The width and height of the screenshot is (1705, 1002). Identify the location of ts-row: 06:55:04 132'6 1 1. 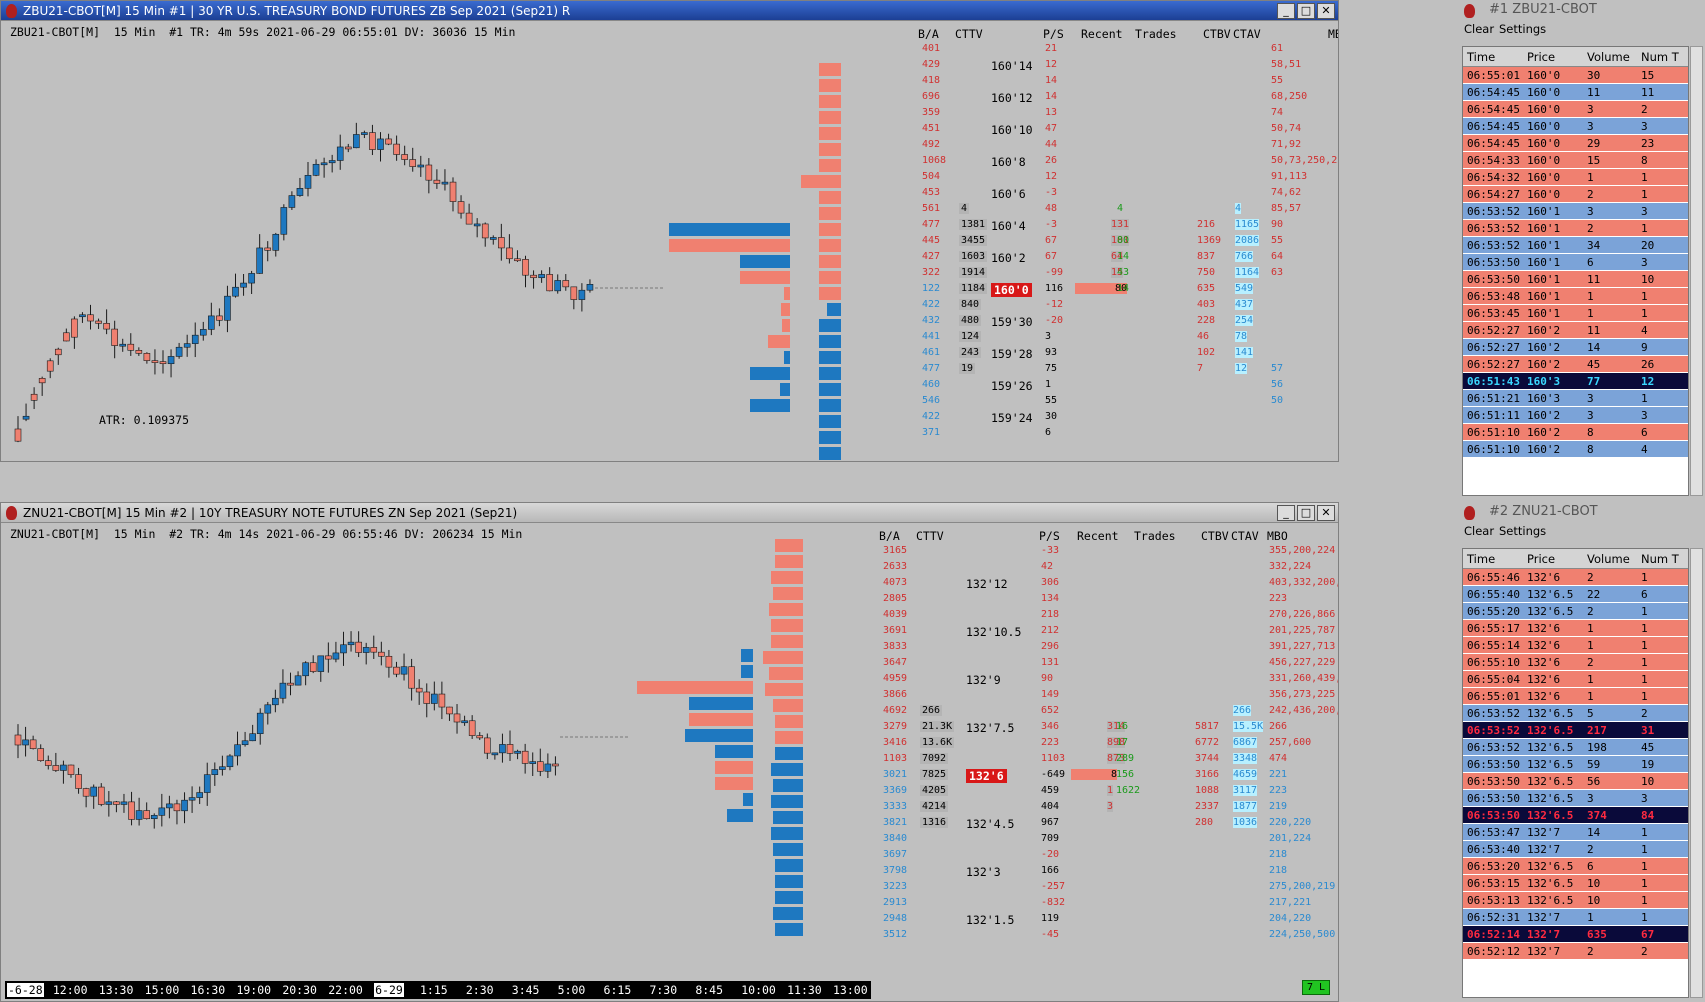
(1575, 679).